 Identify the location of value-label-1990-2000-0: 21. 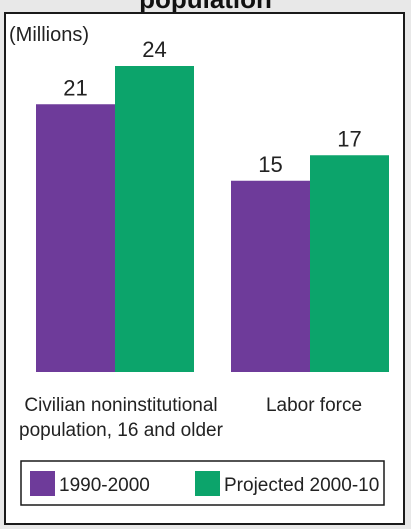
(75, 87).